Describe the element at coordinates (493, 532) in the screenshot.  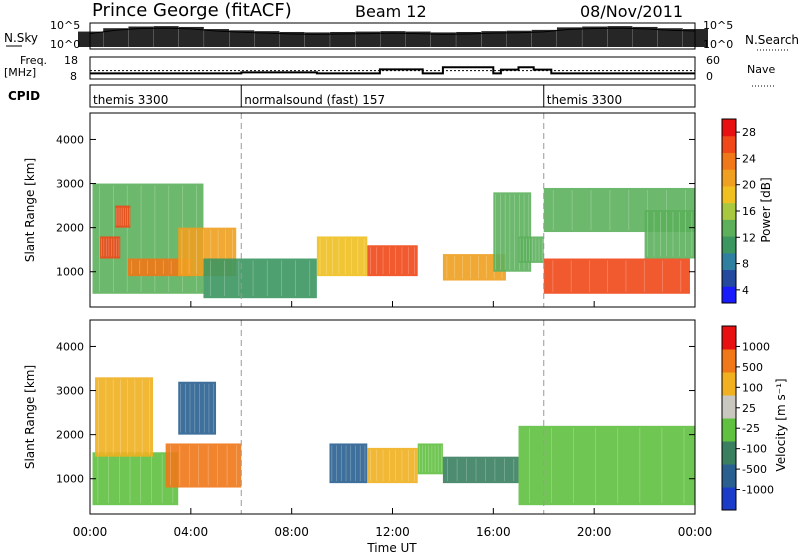
I see `x-tick-label: 16:00` at that location.